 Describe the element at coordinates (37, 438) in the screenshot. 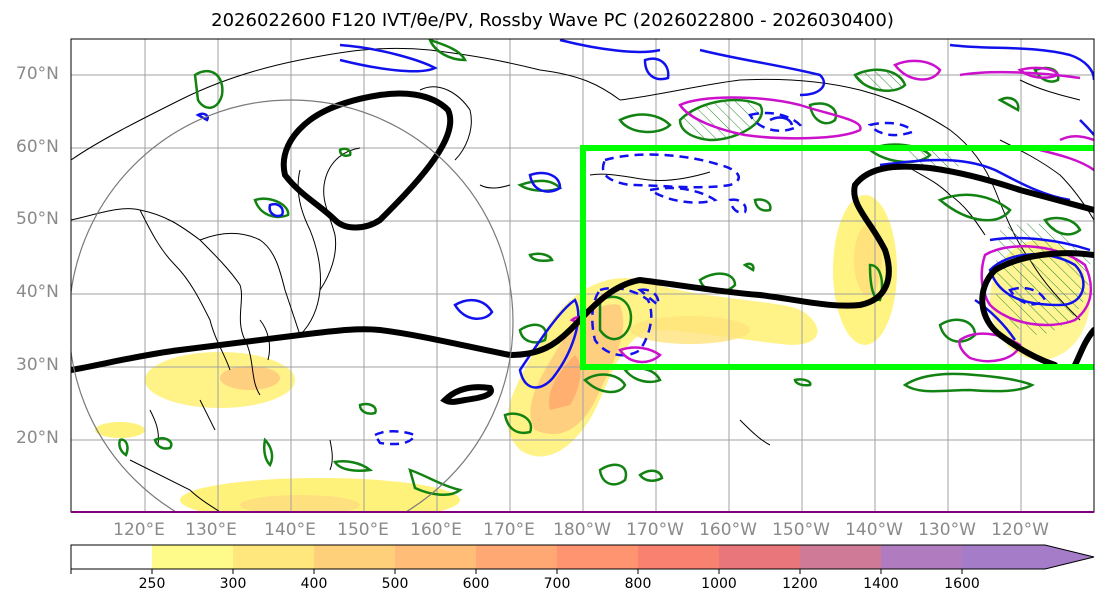

I see `lat-label-20: 20°N` at that location.